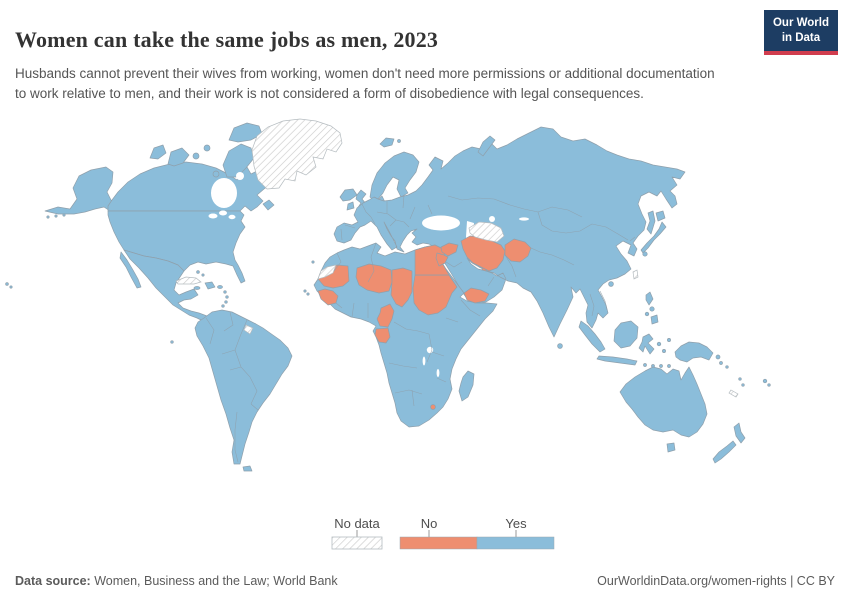 The width and height of the screenshot is (850, 600). Describe the element at coordinates (210, 285) in the screenshot. I see `island-hispaniola` at that location.